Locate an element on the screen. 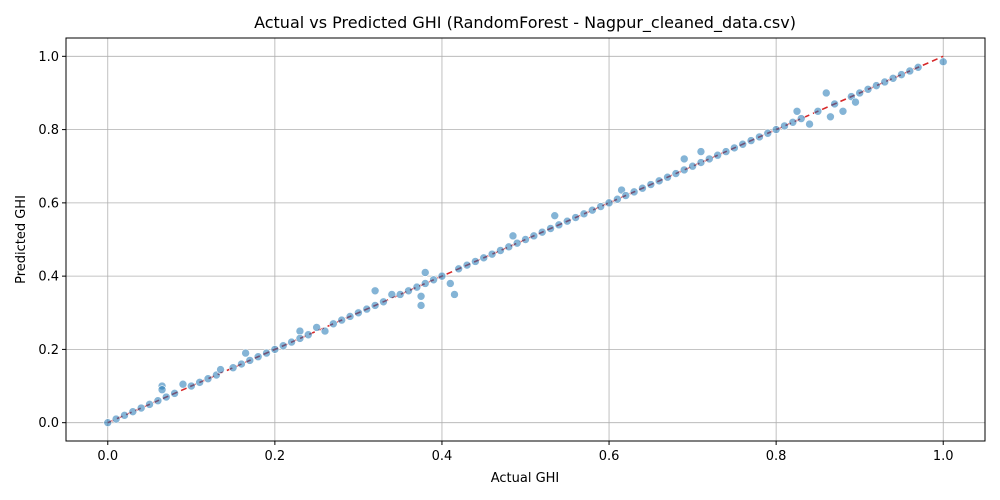  y-axis-title: Predicted GHI is located at coordinates (21, 239).